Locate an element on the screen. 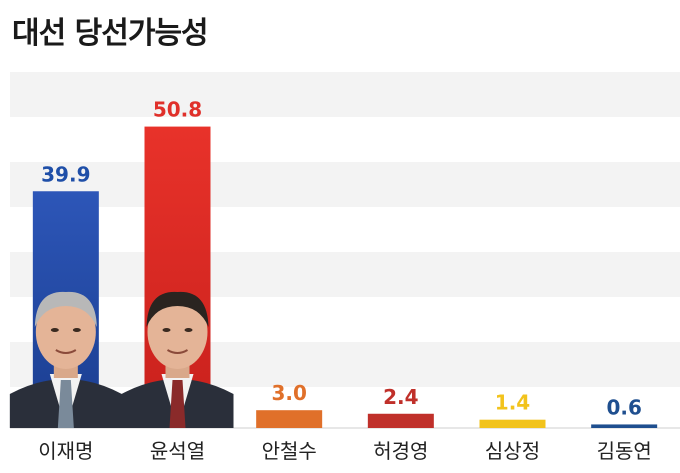 This screenshot has width=680, height=473. category-label-6: 김동연 is located at coordinates (624, 451).